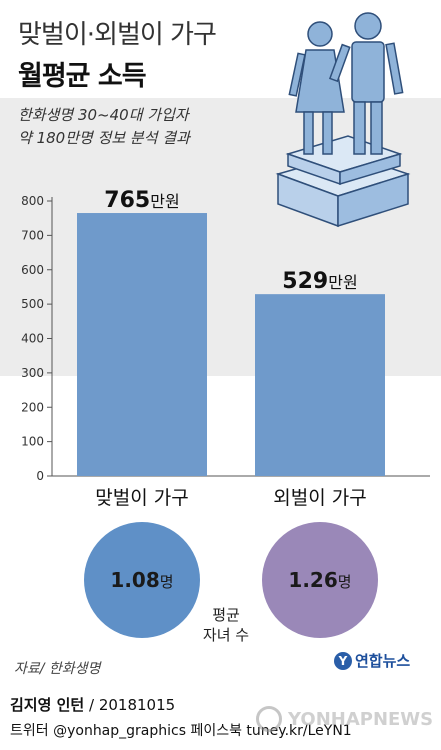 Image resolution: width=441 pixels, height=750 pixels. I want to click on category-label: 외벌이 가구, so click(319, 498).